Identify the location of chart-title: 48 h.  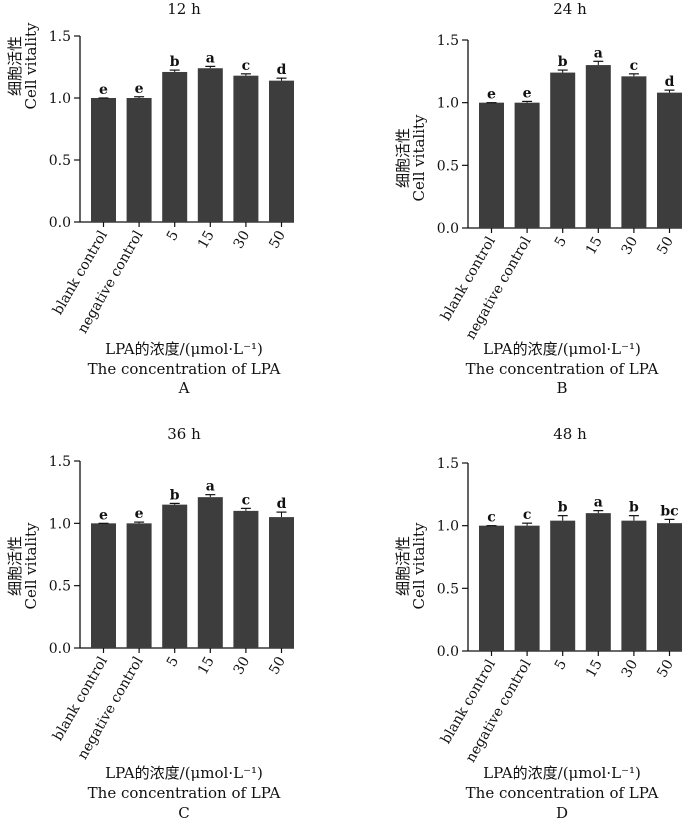
(570, 434).